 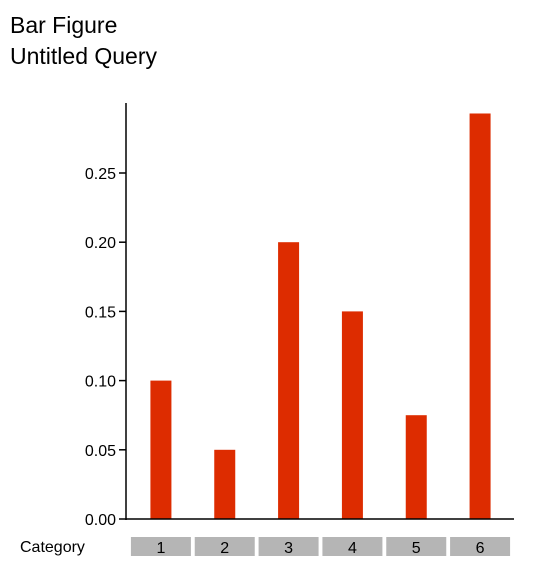 I want to click on category-label-2: 2, so click(x=224, y=548).